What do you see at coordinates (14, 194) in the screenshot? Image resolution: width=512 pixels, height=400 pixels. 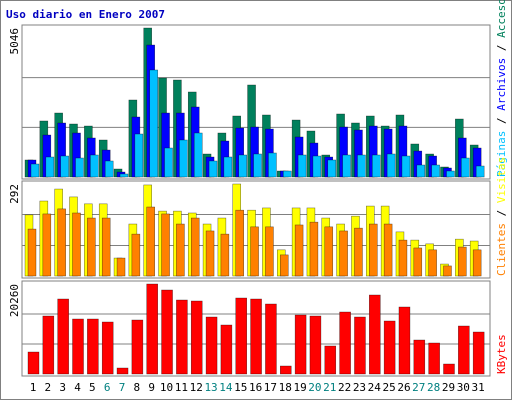 I see `y-tick-label: 292` at bounding box center [14, 194].